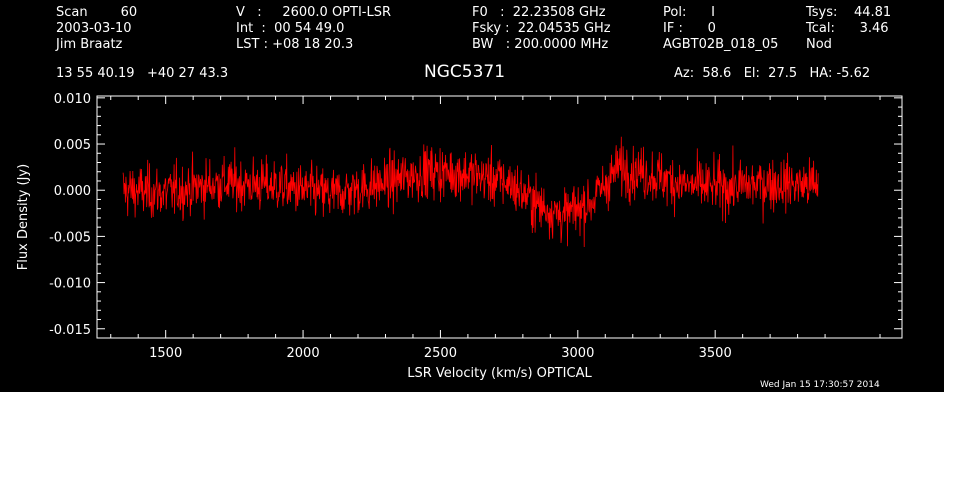  I want to click on timestamp-label: Wed Jan 15 17:30:57 2014, so click(820, 385).